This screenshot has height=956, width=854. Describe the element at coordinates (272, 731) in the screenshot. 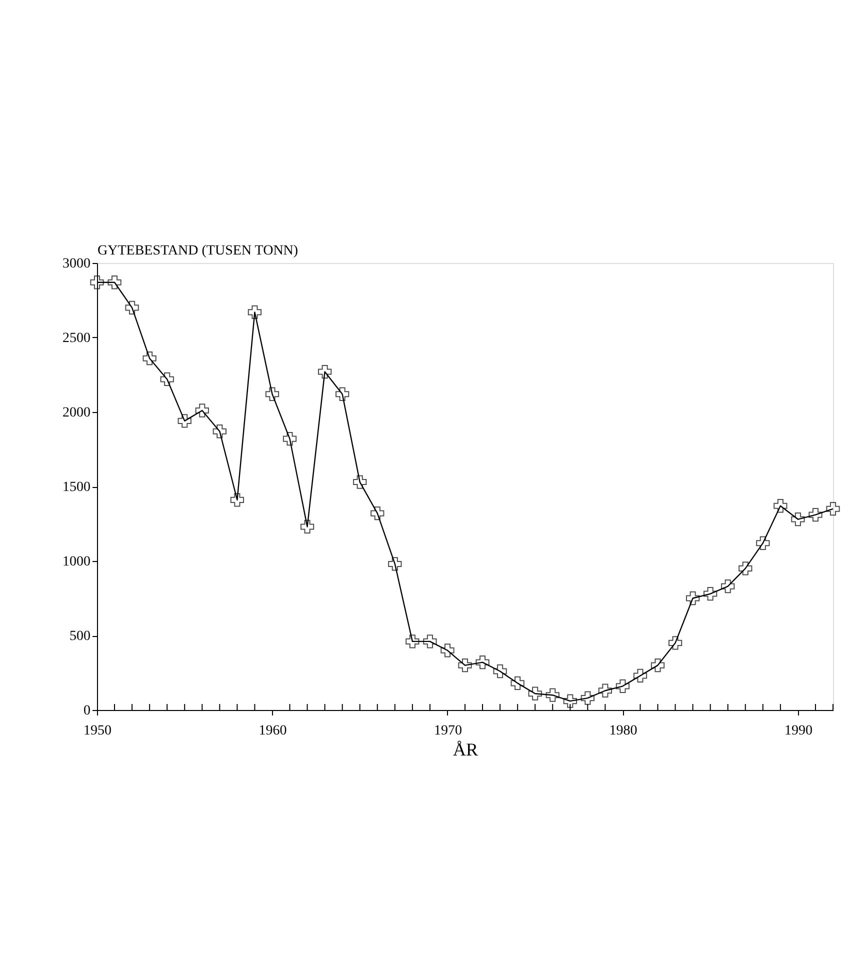

I see `x-tick-label: 1960` at that location.